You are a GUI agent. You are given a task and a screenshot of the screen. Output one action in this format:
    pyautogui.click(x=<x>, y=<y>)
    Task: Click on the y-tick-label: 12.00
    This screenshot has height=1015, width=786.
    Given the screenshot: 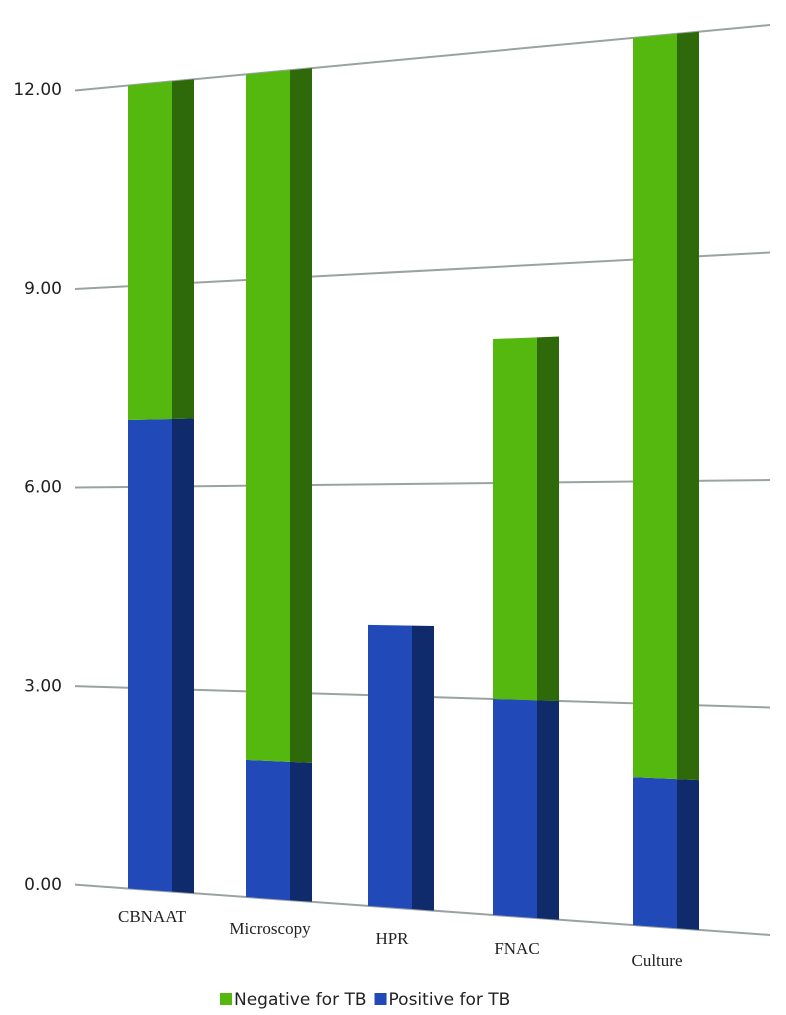 What is the action you would take?
    pyautogui.click(x=37, y=90)
    